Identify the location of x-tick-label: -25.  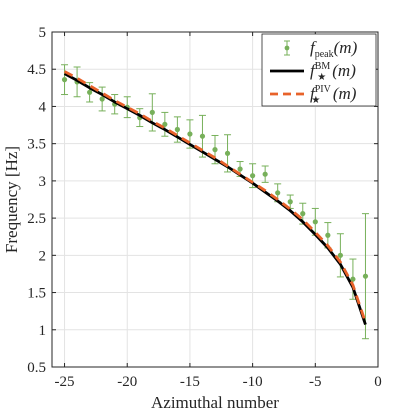
(65, 382).